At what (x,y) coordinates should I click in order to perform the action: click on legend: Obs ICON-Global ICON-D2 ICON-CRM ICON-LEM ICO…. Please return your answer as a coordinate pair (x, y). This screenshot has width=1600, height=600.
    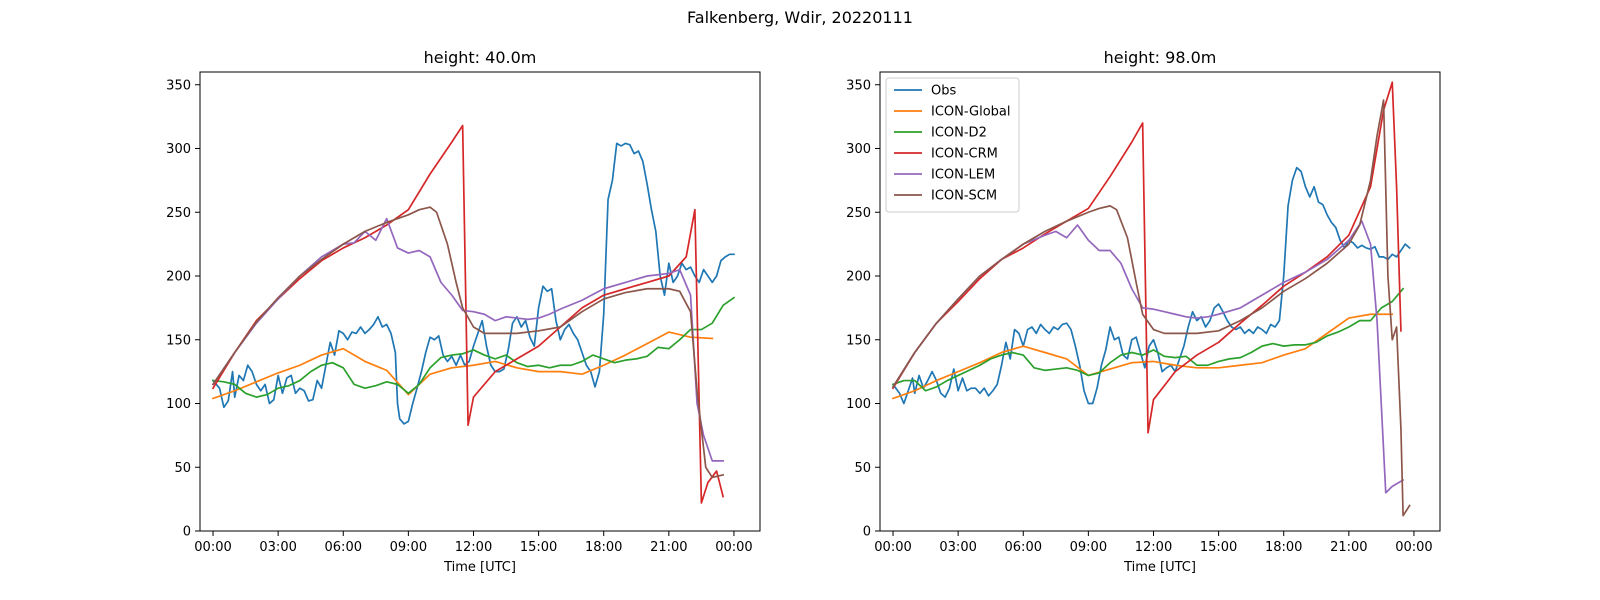
    Looking at the image, I should click on (952, 145).